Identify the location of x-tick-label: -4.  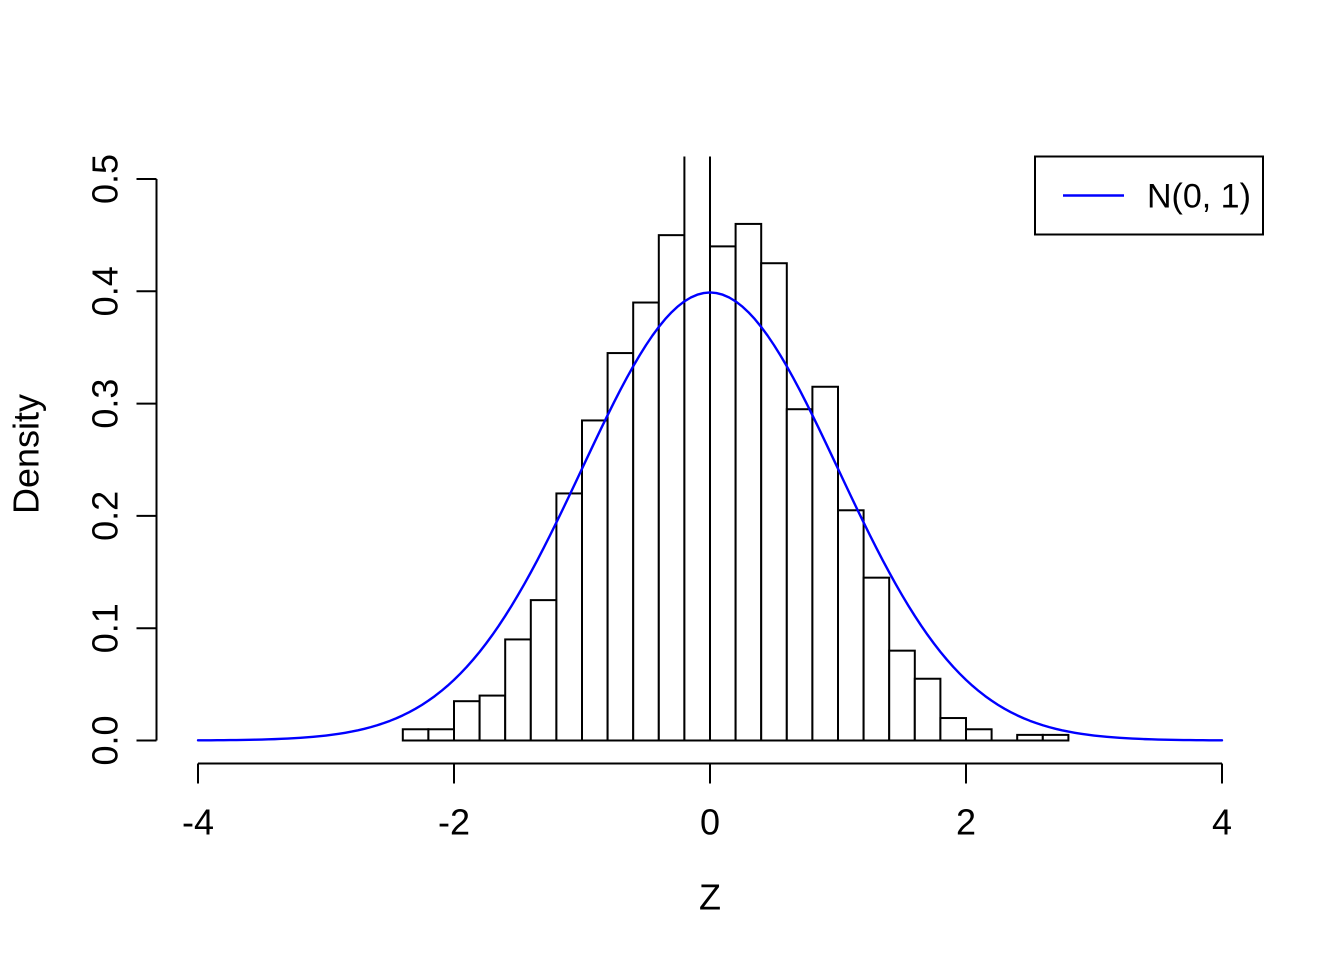
(198, 822).